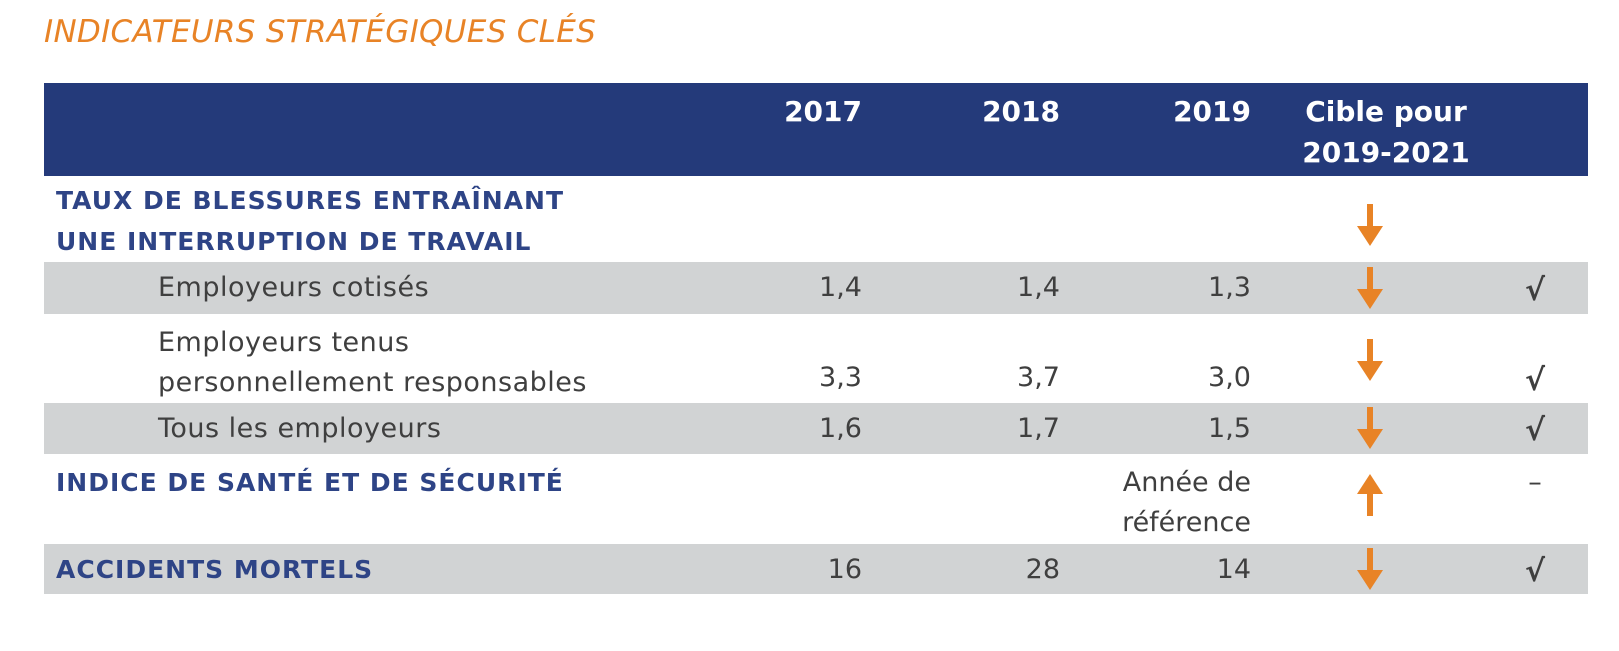 The image size is (1619, 651). What do you see at coordinates (1038, 287) in the screenshot?
I see `value-2018: 1,4` at bounding box center [1038, 287].